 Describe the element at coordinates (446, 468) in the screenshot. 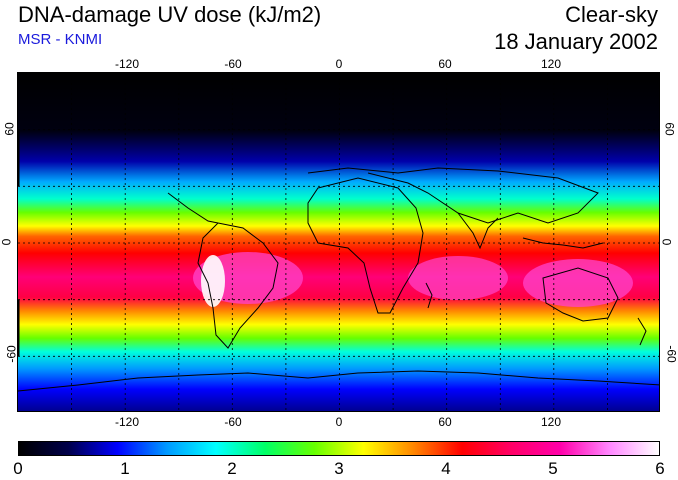

I see `colorbar-tick: 4` at that location.